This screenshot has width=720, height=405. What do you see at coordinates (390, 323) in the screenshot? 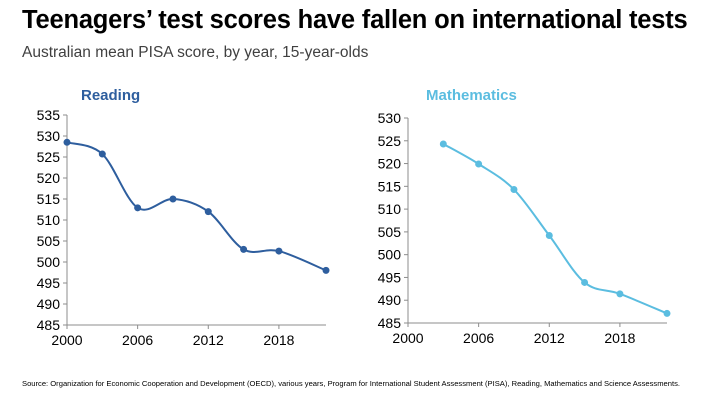
I see `mathematics-y-tick-label: 485` at bounding box center [390, 323].